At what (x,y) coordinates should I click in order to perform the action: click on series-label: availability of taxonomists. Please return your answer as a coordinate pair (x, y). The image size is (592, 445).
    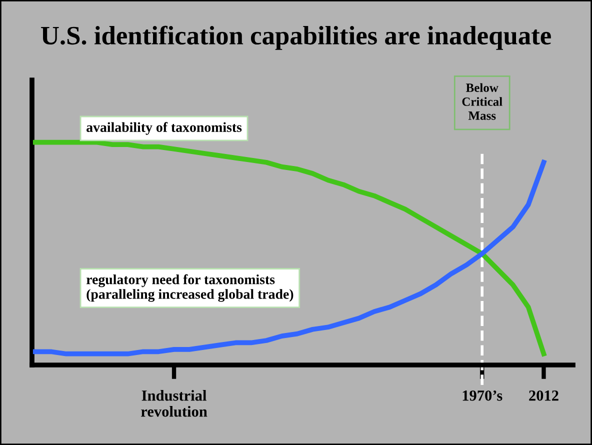
    Looking at the image, I should click on (164, 128).